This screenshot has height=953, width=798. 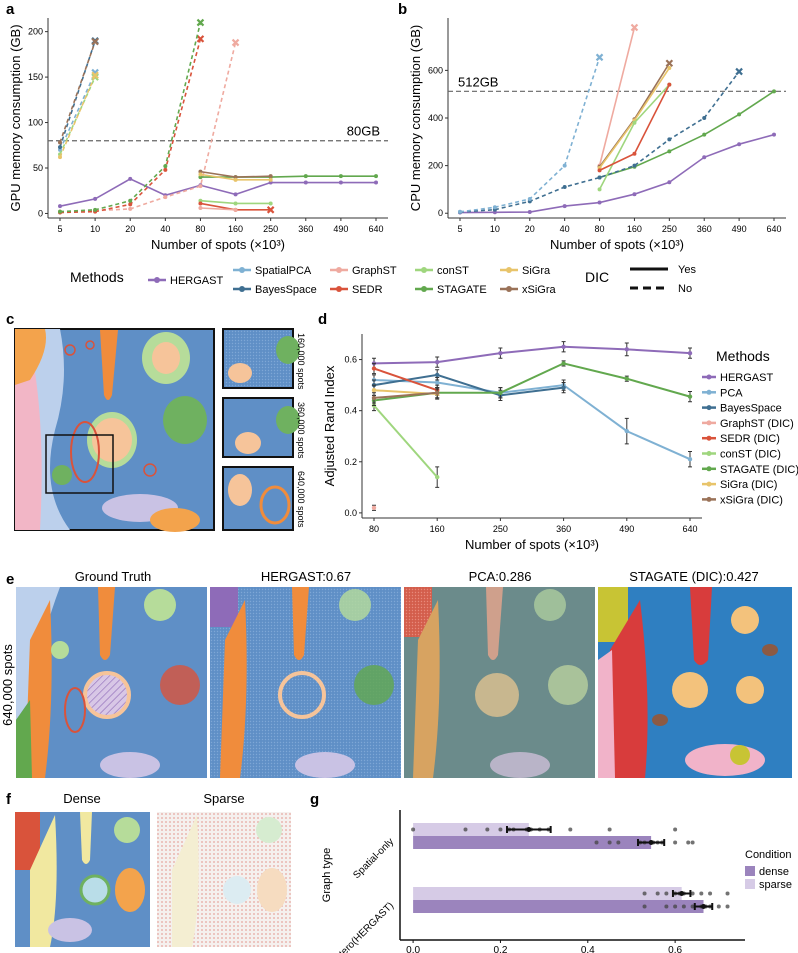 What do you see at coordinates (350, 360) in the screenshot?
I see `y-tick-label: 0.6` at bounding box center [350, 360].